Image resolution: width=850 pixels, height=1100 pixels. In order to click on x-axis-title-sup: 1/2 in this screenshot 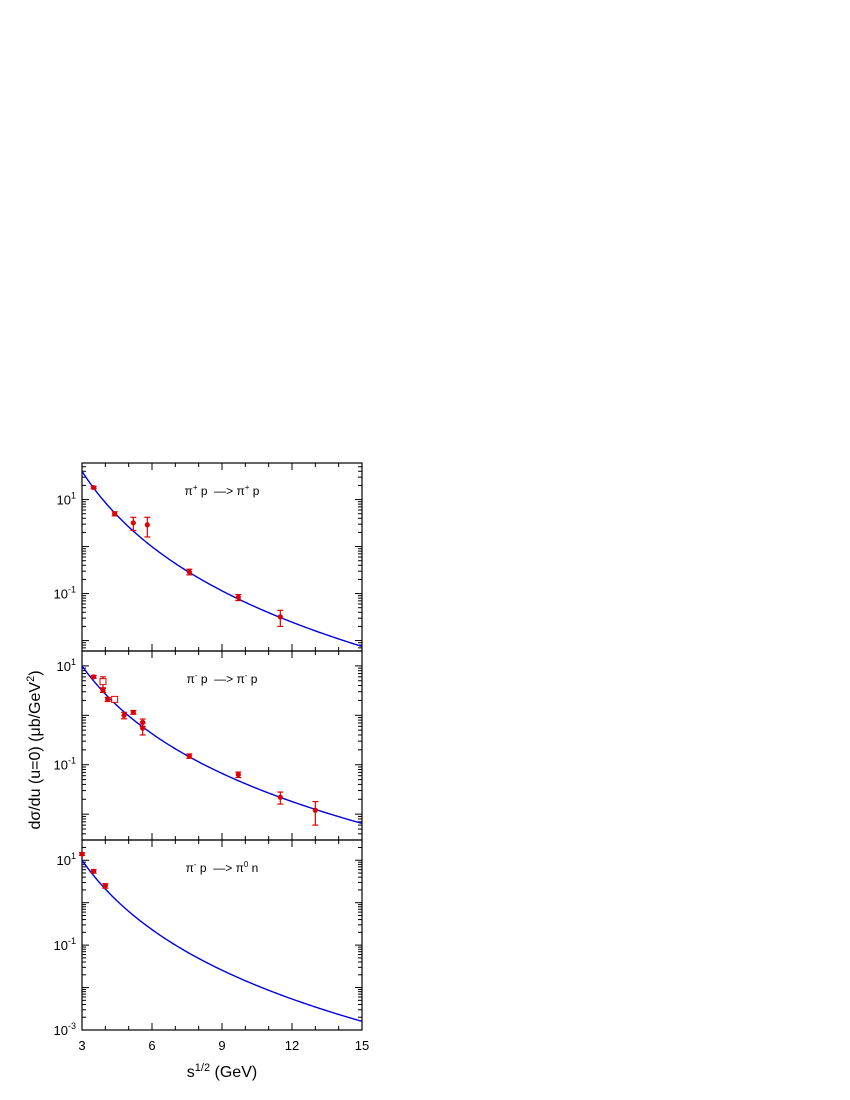, I will do `click(202, 1068)`.